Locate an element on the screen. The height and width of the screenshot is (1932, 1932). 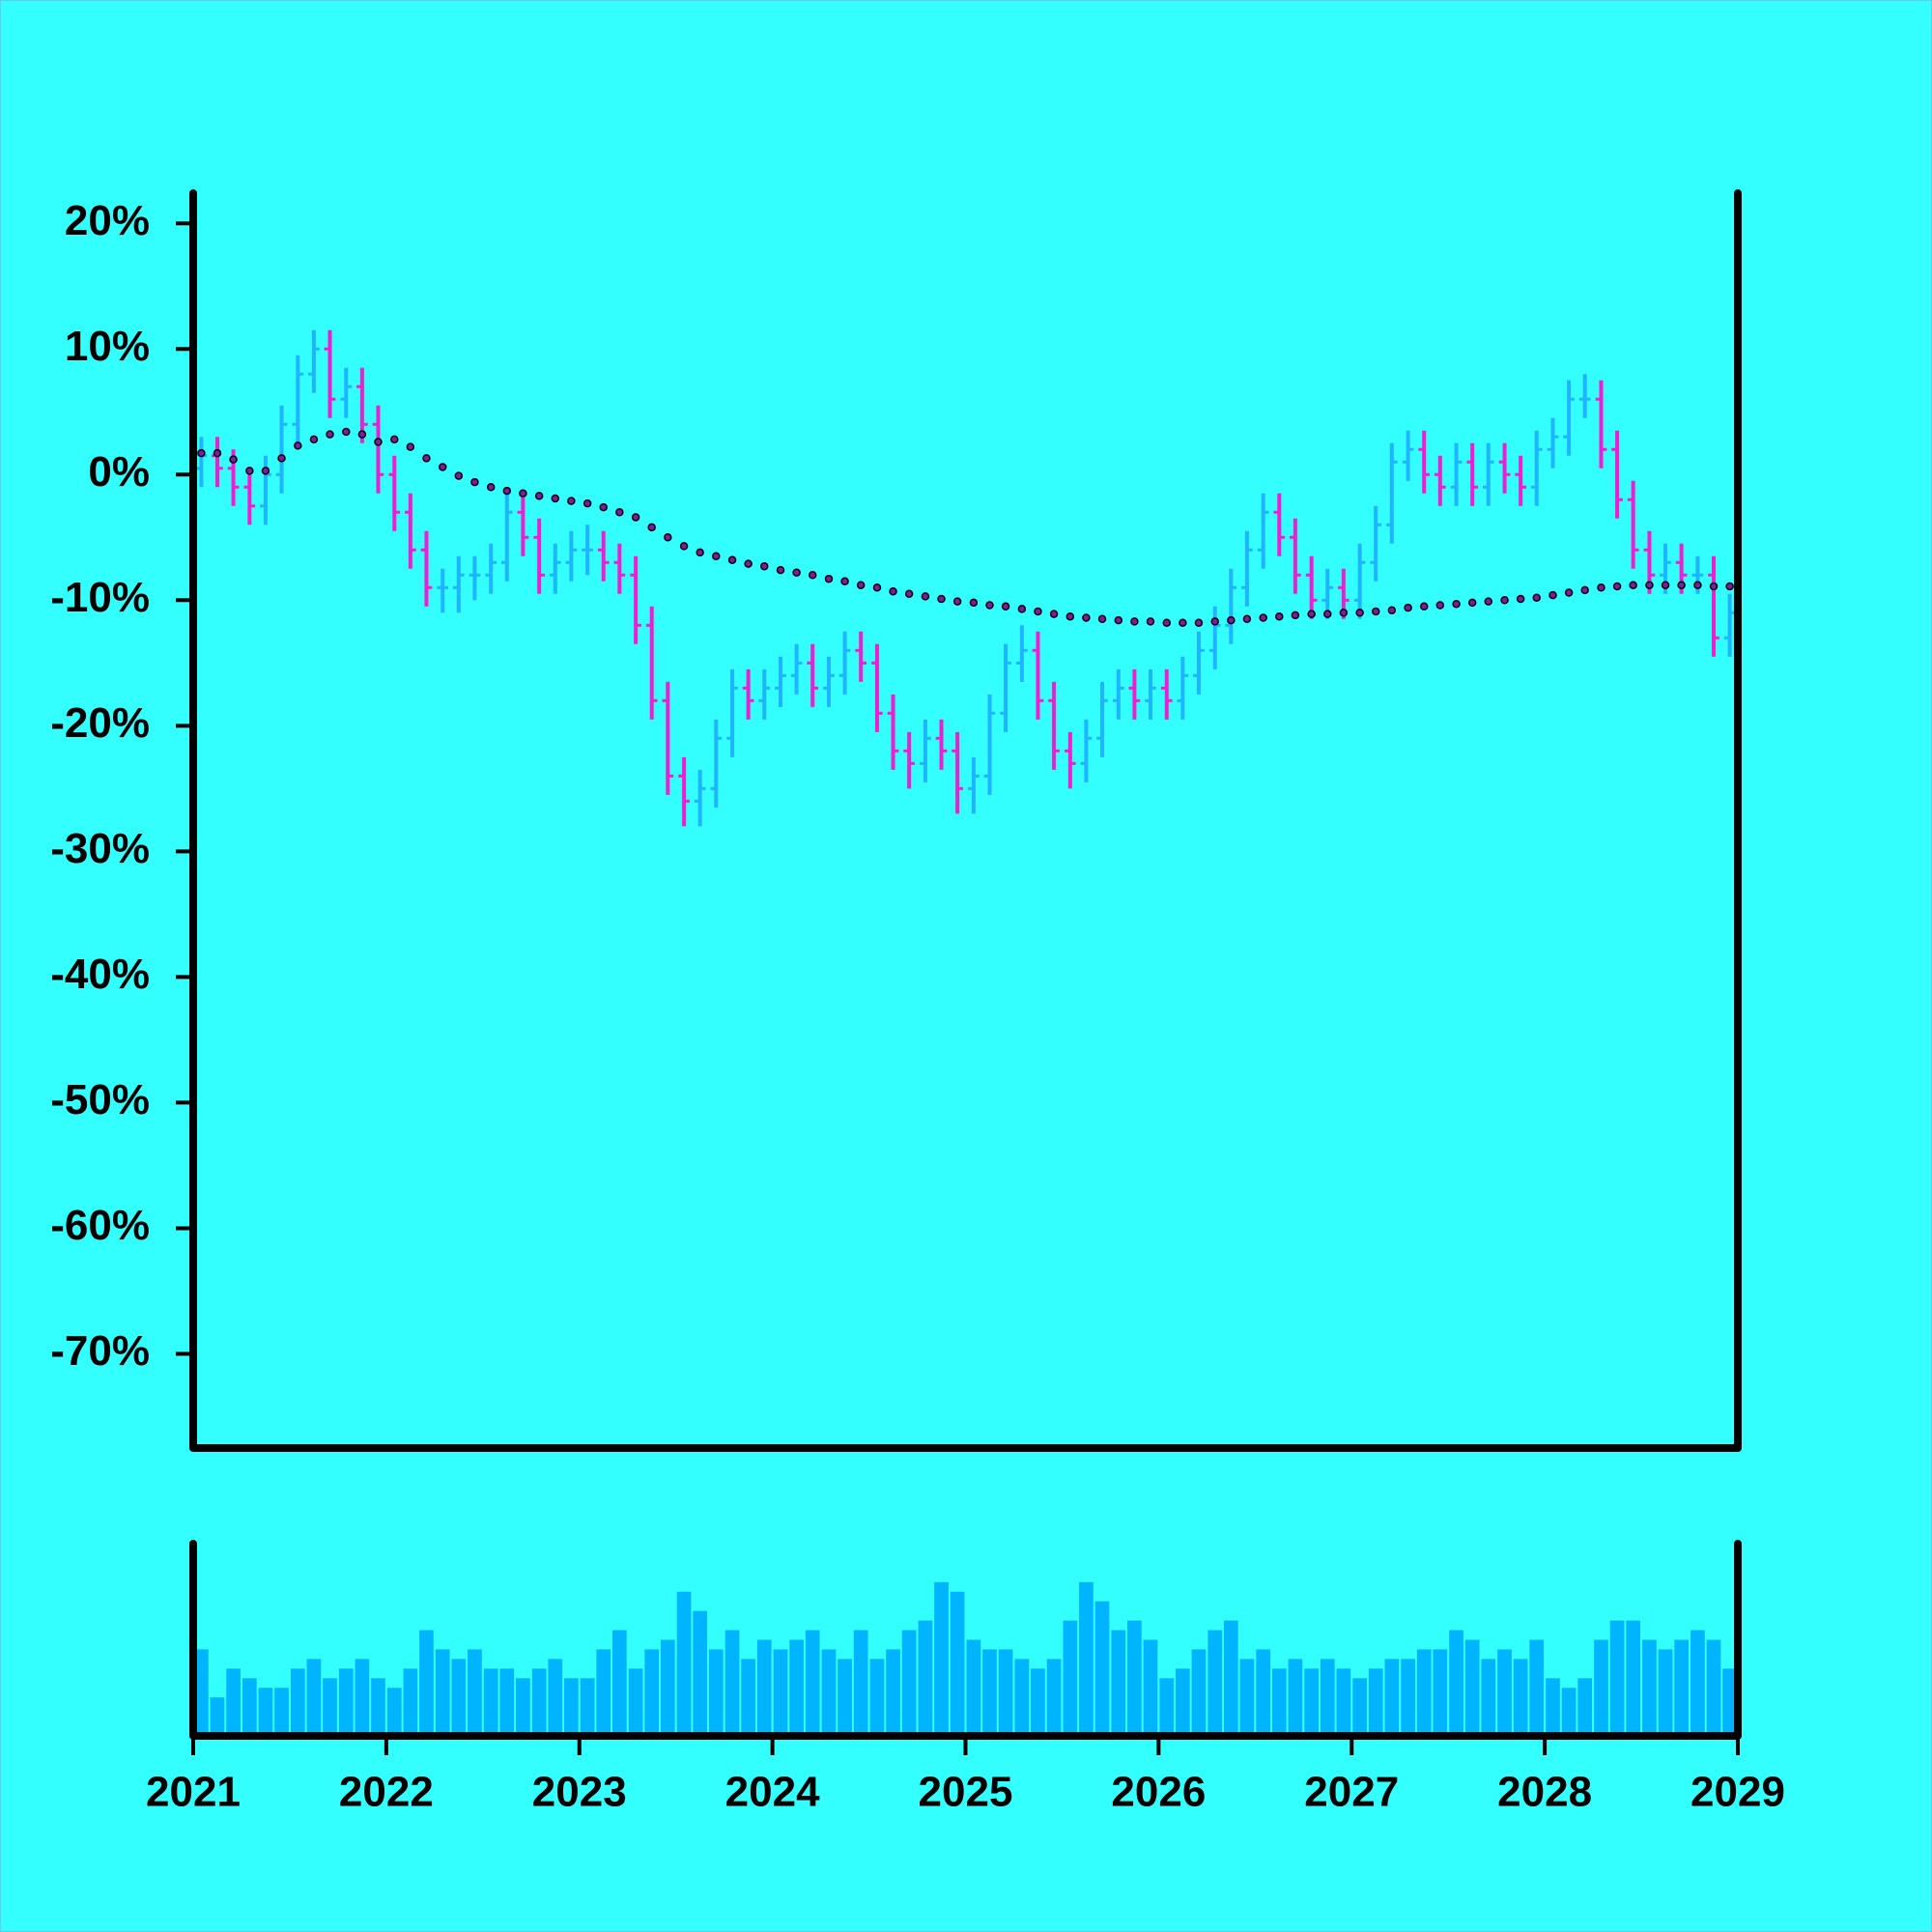
x-tick-label: 2022 is located at coordinates (386, 1792).